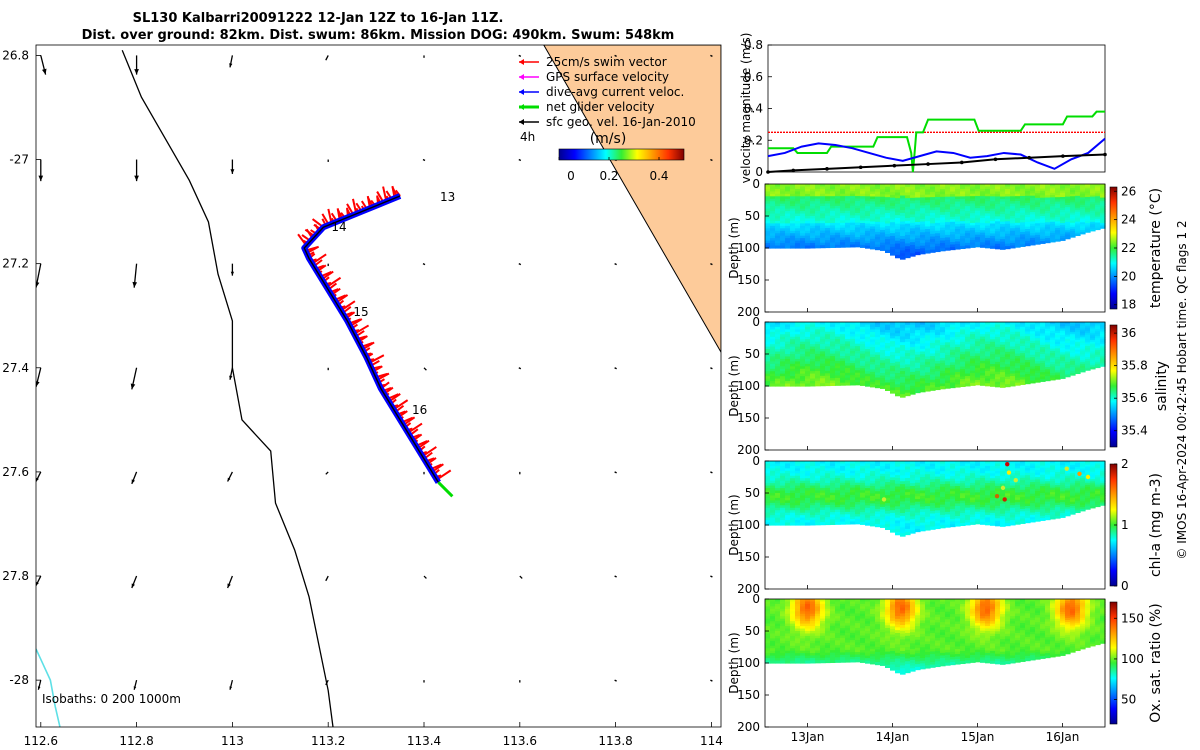 The width and height of the screenshot is (1200, 750). I want to click on section-colorbar-tick-label: 36, so click(1128, 333).